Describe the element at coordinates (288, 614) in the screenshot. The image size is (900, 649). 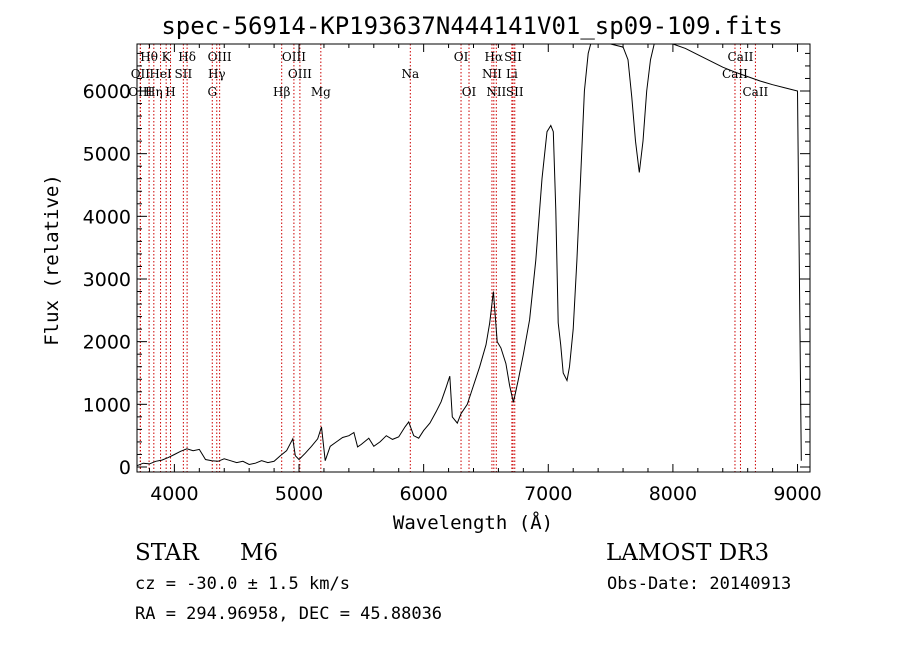
I see `coordinates: RA = 294.96958, DEC = 45.88036` at that location.